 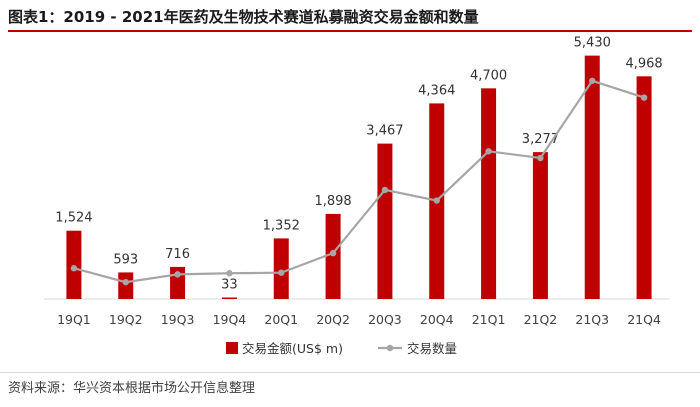 I want to click on count-point-21Q1, so click(x=488, y=151).